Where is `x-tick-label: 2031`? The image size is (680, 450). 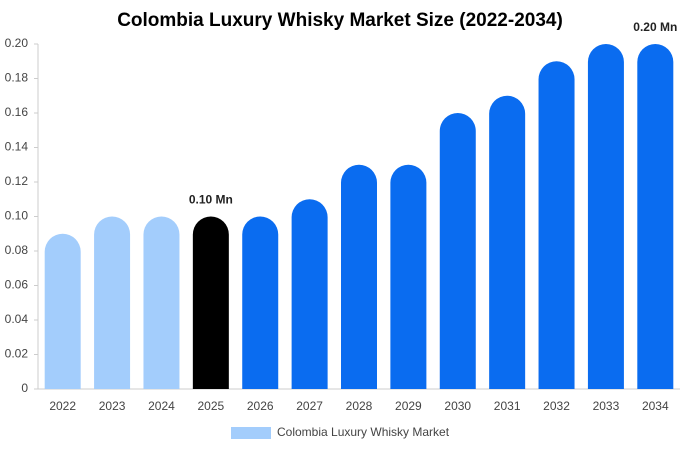 x-tick-label: 2031 is located at coordinates (507, 406).